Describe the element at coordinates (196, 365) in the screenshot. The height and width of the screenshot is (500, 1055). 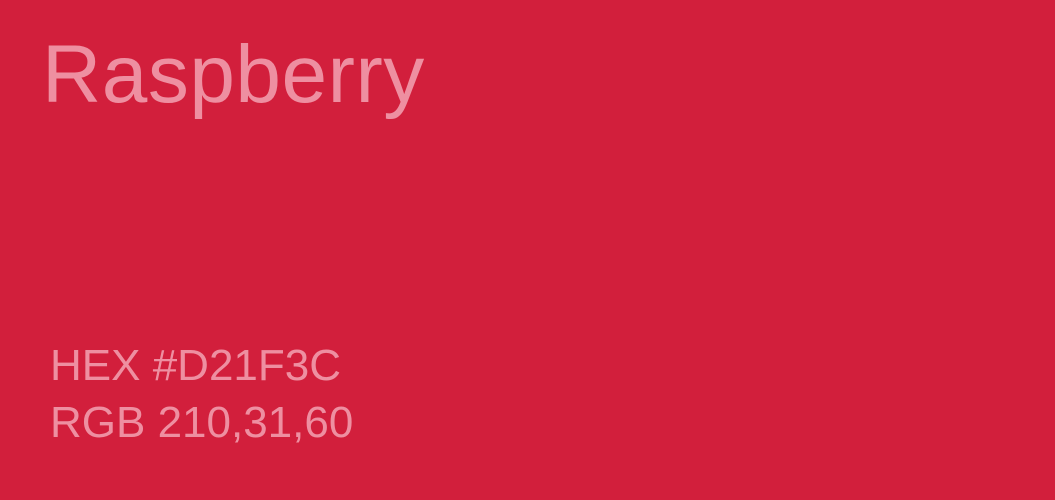
I see `hex-value: HEX #D21F3C` at that location.